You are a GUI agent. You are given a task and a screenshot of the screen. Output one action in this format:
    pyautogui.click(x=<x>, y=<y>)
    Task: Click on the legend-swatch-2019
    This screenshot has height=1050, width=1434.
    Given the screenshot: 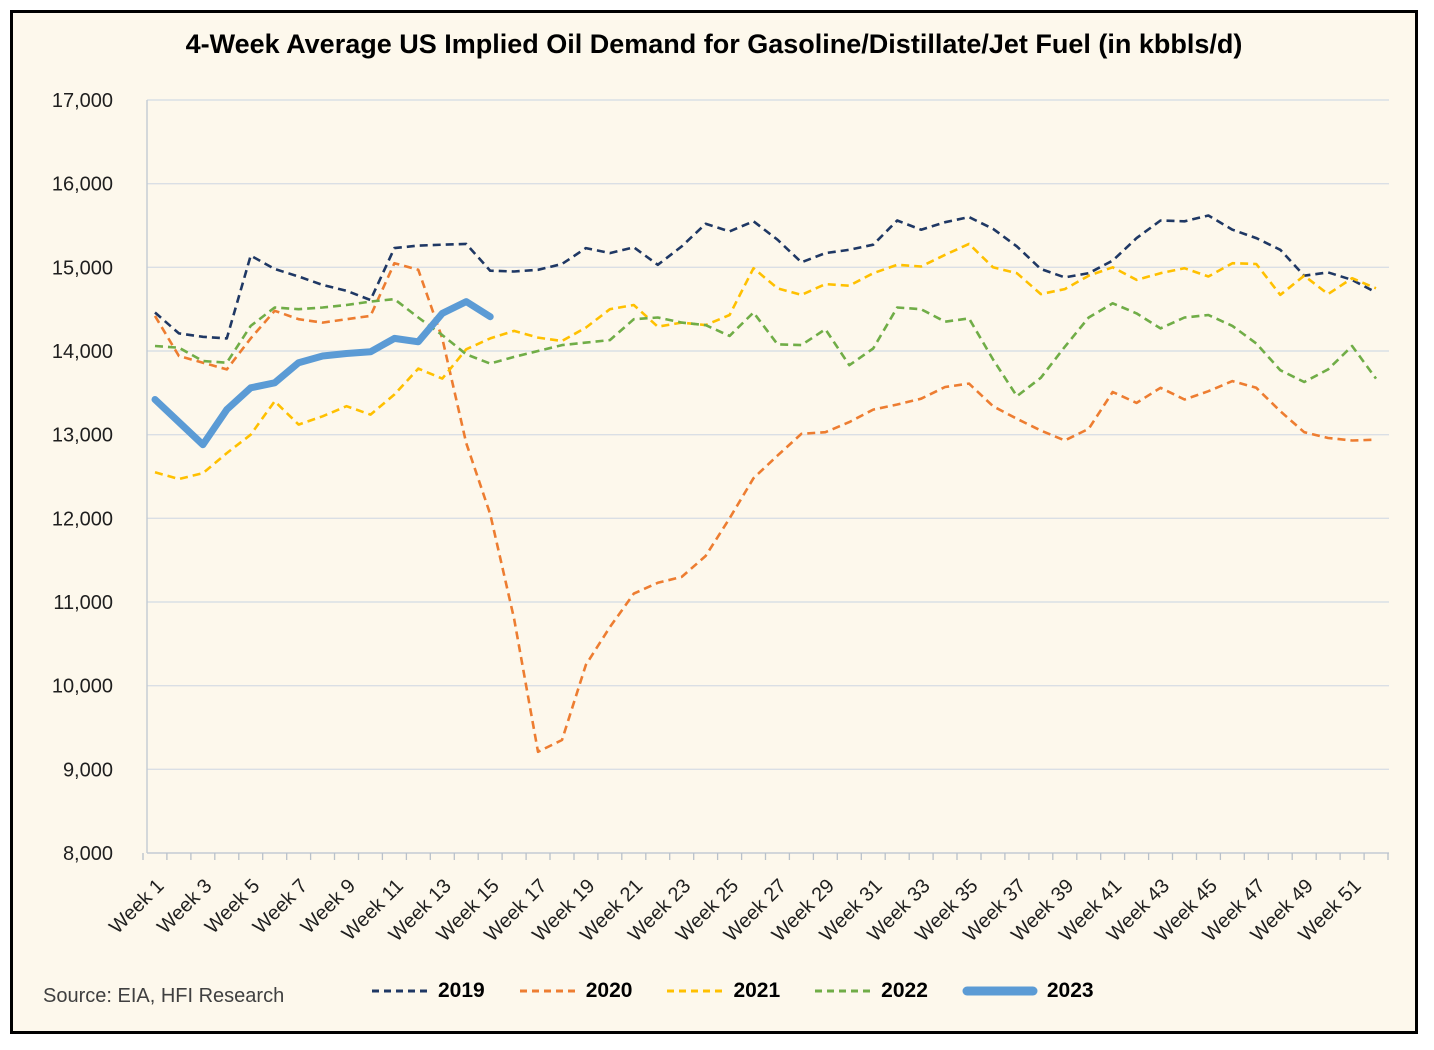 What is the action you would take?
    pyautogui.click(x=400, y=991)
    